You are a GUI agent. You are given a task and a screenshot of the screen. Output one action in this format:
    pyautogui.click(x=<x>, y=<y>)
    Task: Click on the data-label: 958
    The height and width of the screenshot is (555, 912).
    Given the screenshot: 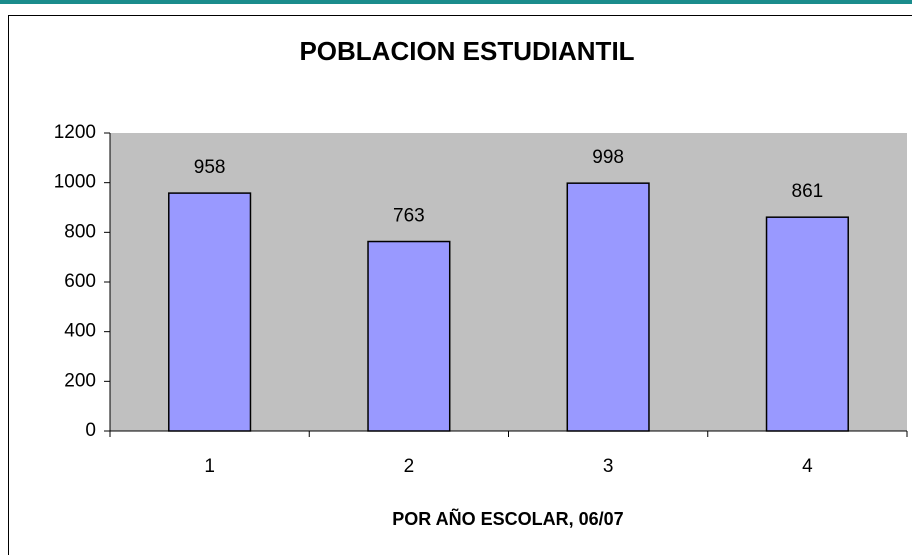 What is the action you would take?
    pyautogui.click(x=210, y=167)
    